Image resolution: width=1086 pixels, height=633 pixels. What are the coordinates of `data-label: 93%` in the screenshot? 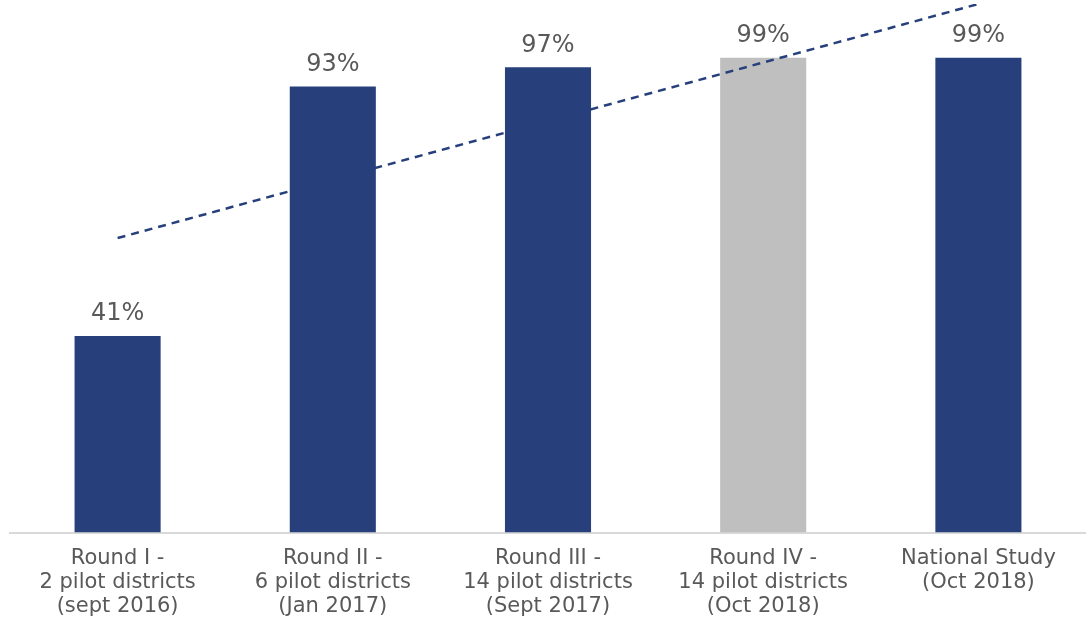 It's located at (333, 62).